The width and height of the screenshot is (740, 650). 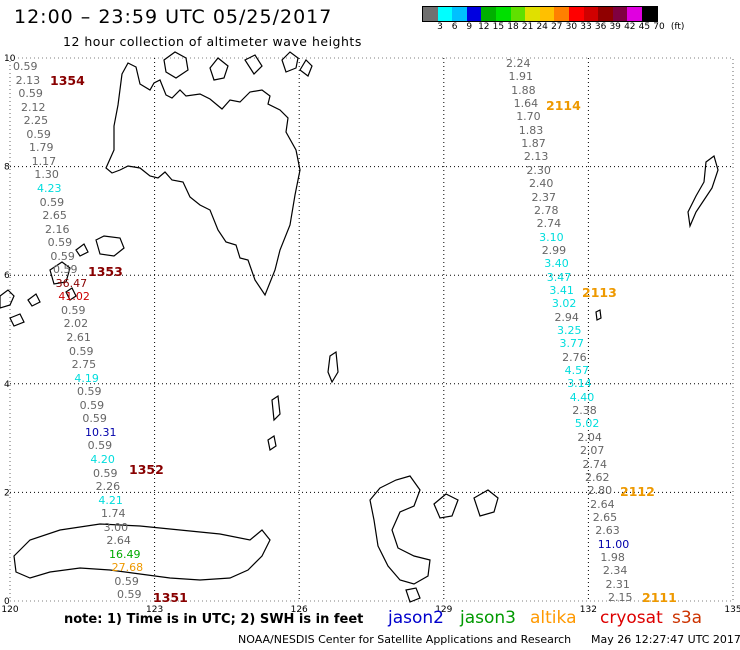 I want to click on wave-height-colorbar, so click(x=540, y=14).